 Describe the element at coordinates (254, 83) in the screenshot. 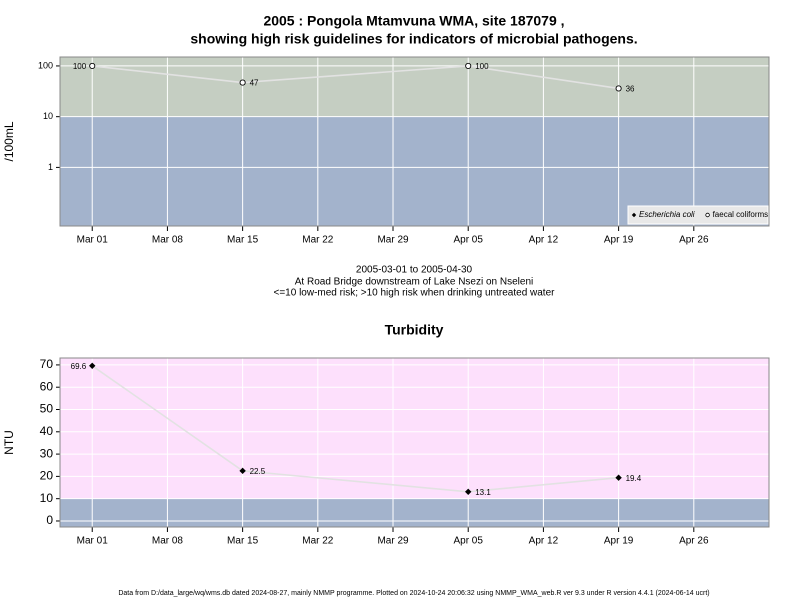

I see `value-label: 47` at that location.